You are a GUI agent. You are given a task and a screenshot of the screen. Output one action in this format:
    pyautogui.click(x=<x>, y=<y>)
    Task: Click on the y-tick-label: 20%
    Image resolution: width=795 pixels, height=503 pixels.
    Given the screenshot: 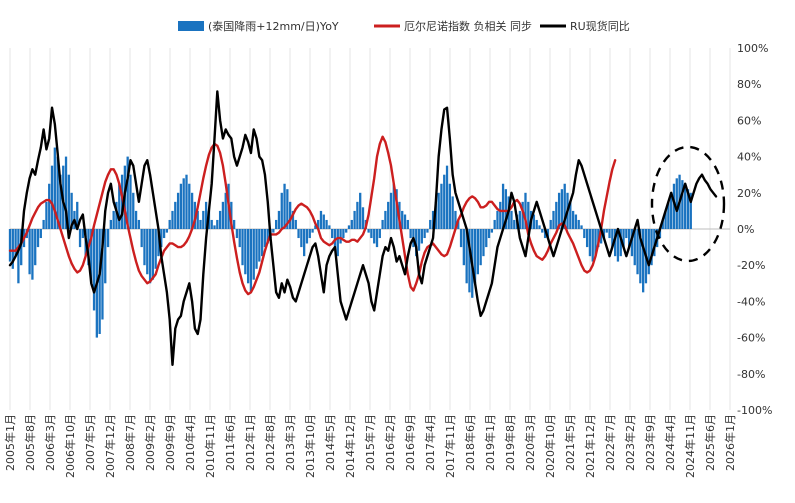 What is the action you would take?
    pyautogui.click(x=749, y=193)
    